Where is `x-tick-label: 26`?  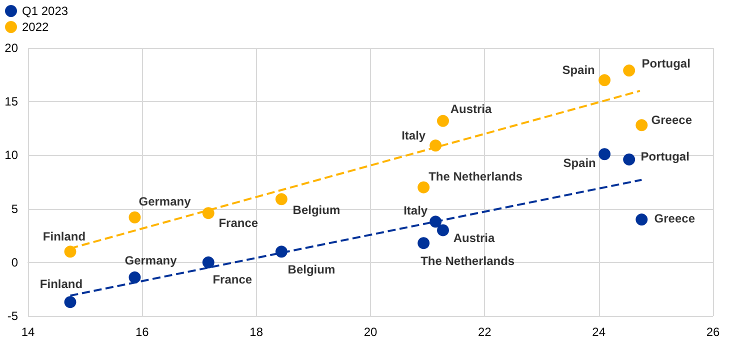 x-tick-label: 26 is located at coordinates (713, 332).